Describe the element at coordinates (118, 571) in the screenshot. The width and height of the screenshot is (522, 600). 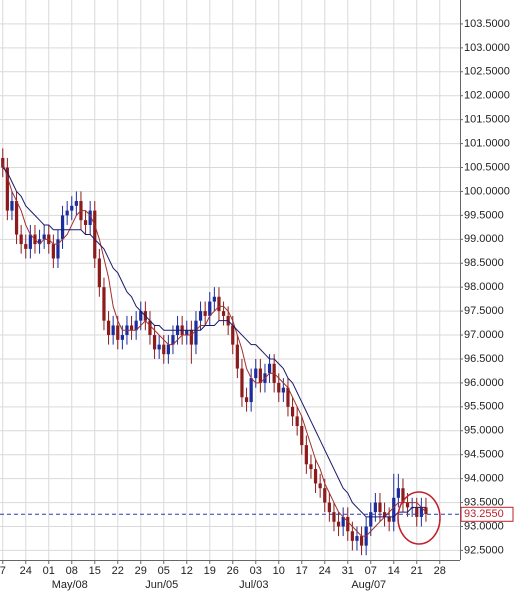
I see `x-tick-label: 22` at that location.